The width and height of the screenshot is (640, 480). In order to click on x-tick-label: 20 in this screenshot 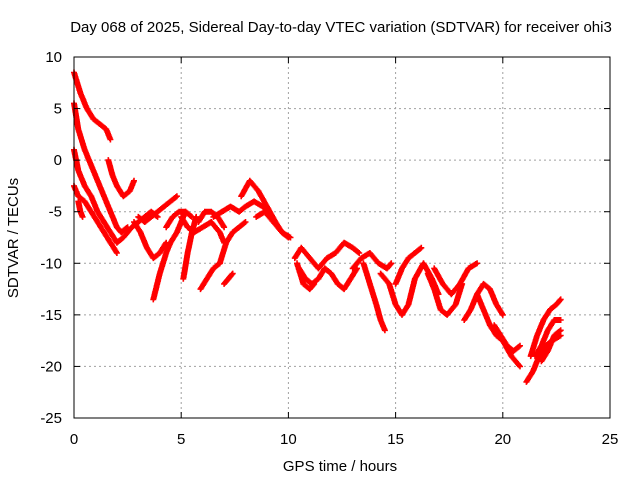, I will do `click(502, 439)`.